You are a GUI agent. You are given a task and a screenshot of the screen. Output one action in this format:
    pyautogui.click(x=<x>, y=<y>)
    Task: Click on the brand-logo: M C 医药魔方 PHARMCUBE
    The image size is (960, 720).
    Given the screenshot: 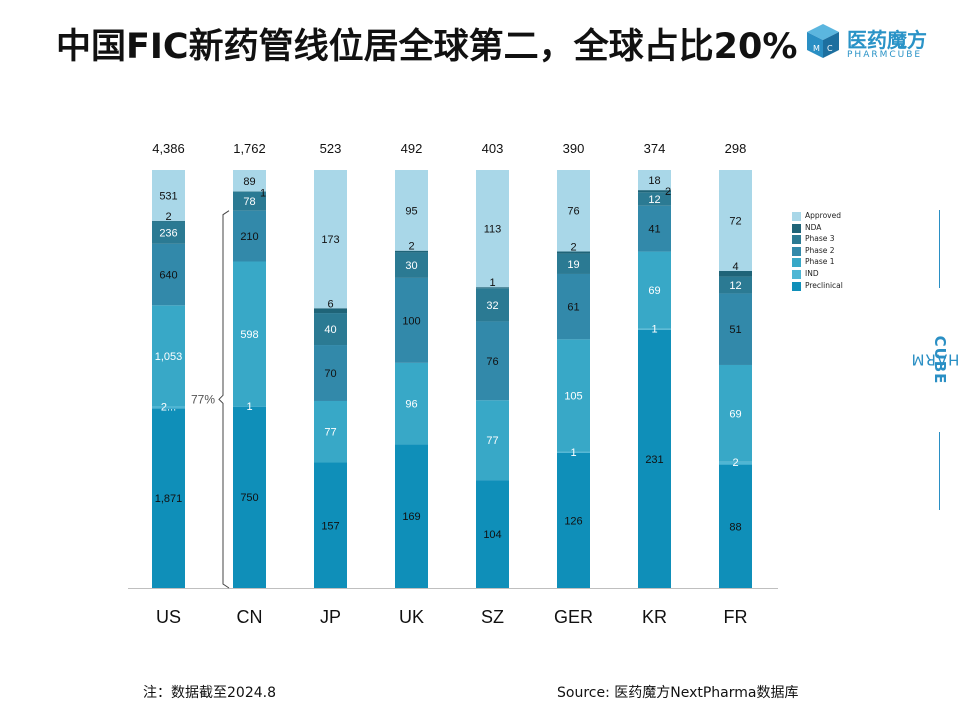 What is the action you would take?
    pyautogui.click(x=875, y=44)
    